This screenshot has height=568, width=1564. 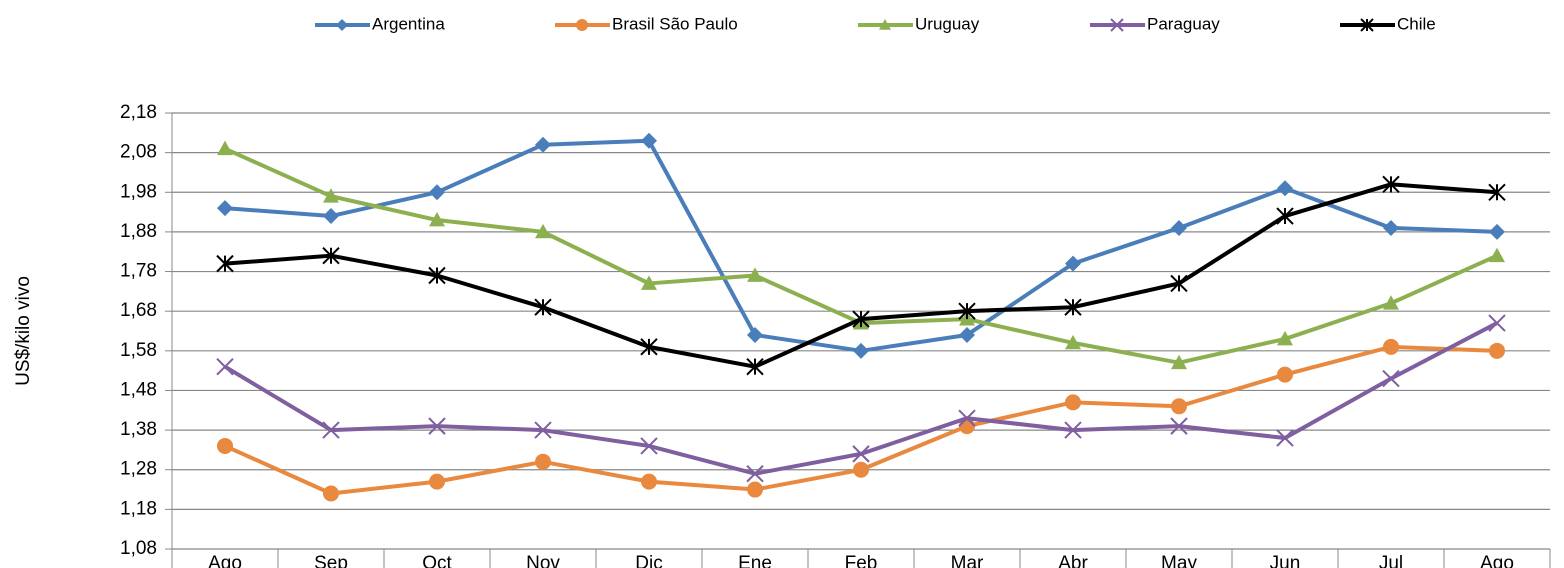 I want to click on x-tick-label: Mar, so click(x=967, y=560).